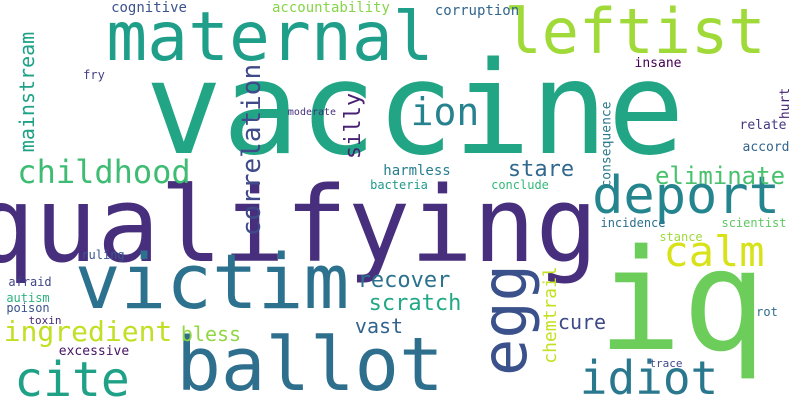 The height and width of the screenshot is (400, 800). What do you see at coordinates (767, 312) in the screenshot?
I see `word-rot: rot` at bounding box center [767, 312].